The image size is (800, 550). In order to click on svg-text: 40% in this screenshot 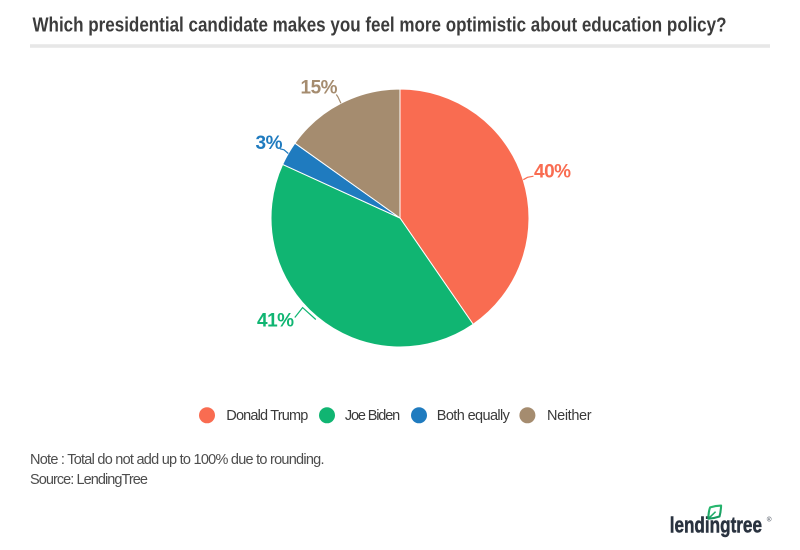, I will do `click(552, 171)`.